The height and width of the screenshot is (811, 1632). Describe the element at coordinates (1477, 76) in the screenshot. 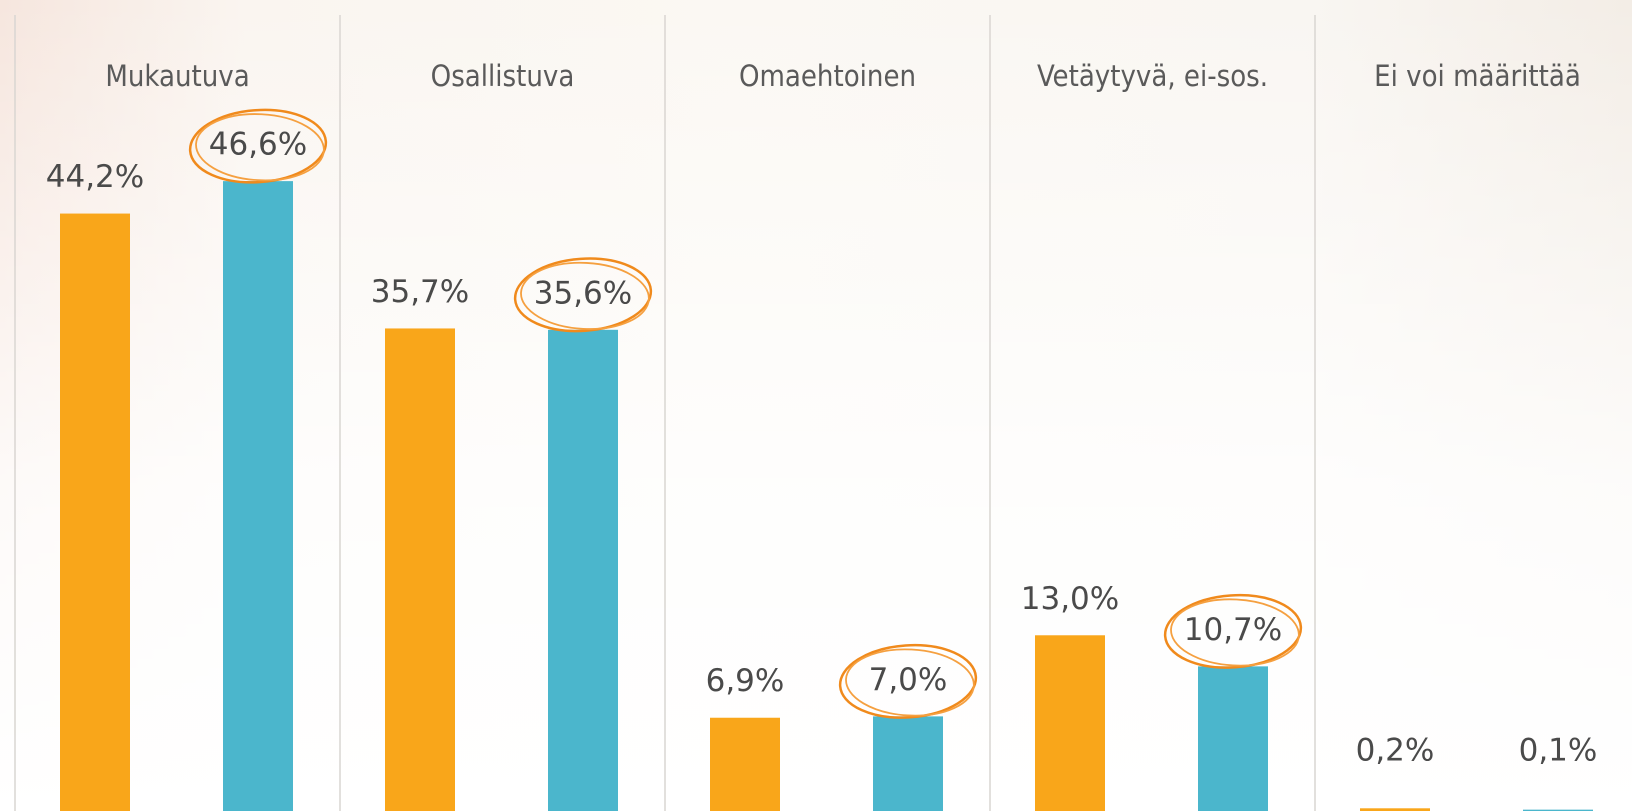

I see `category-label: Ei voi määrittää` at that location.